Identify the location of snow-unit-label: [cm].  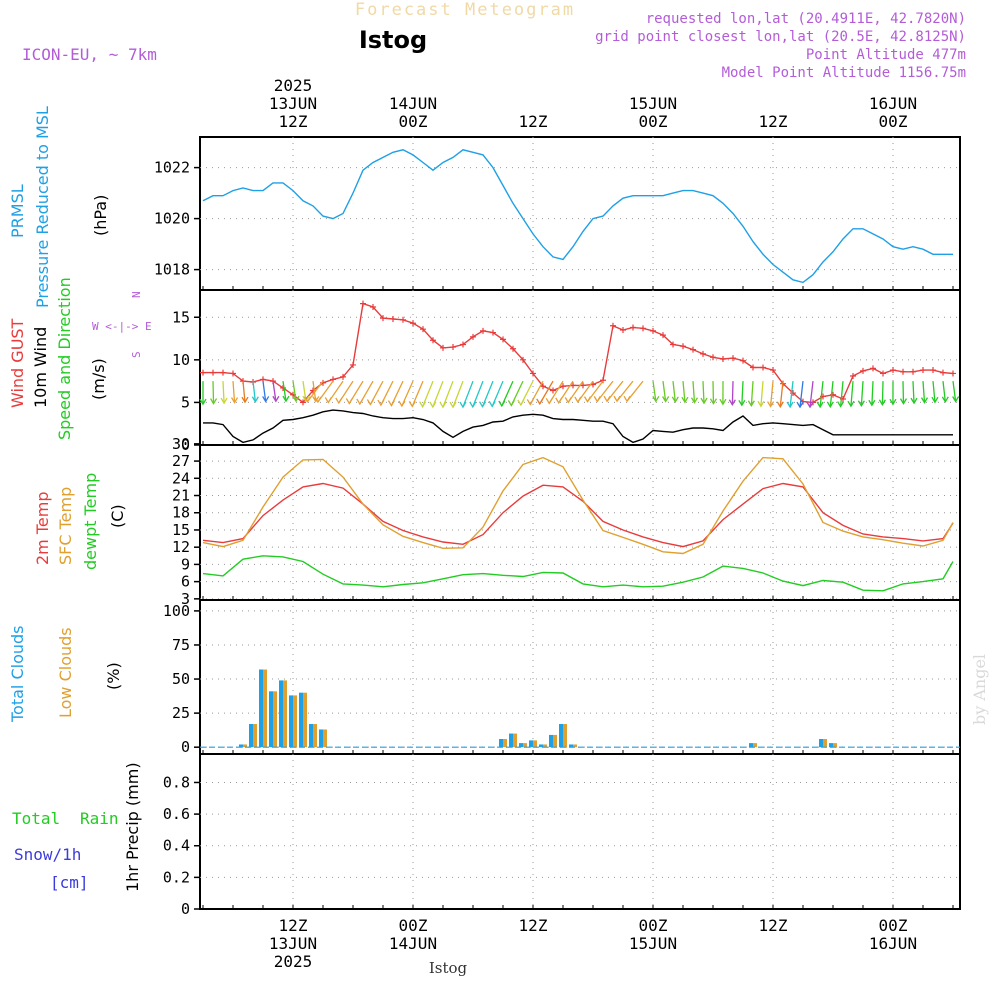
(69, 882).